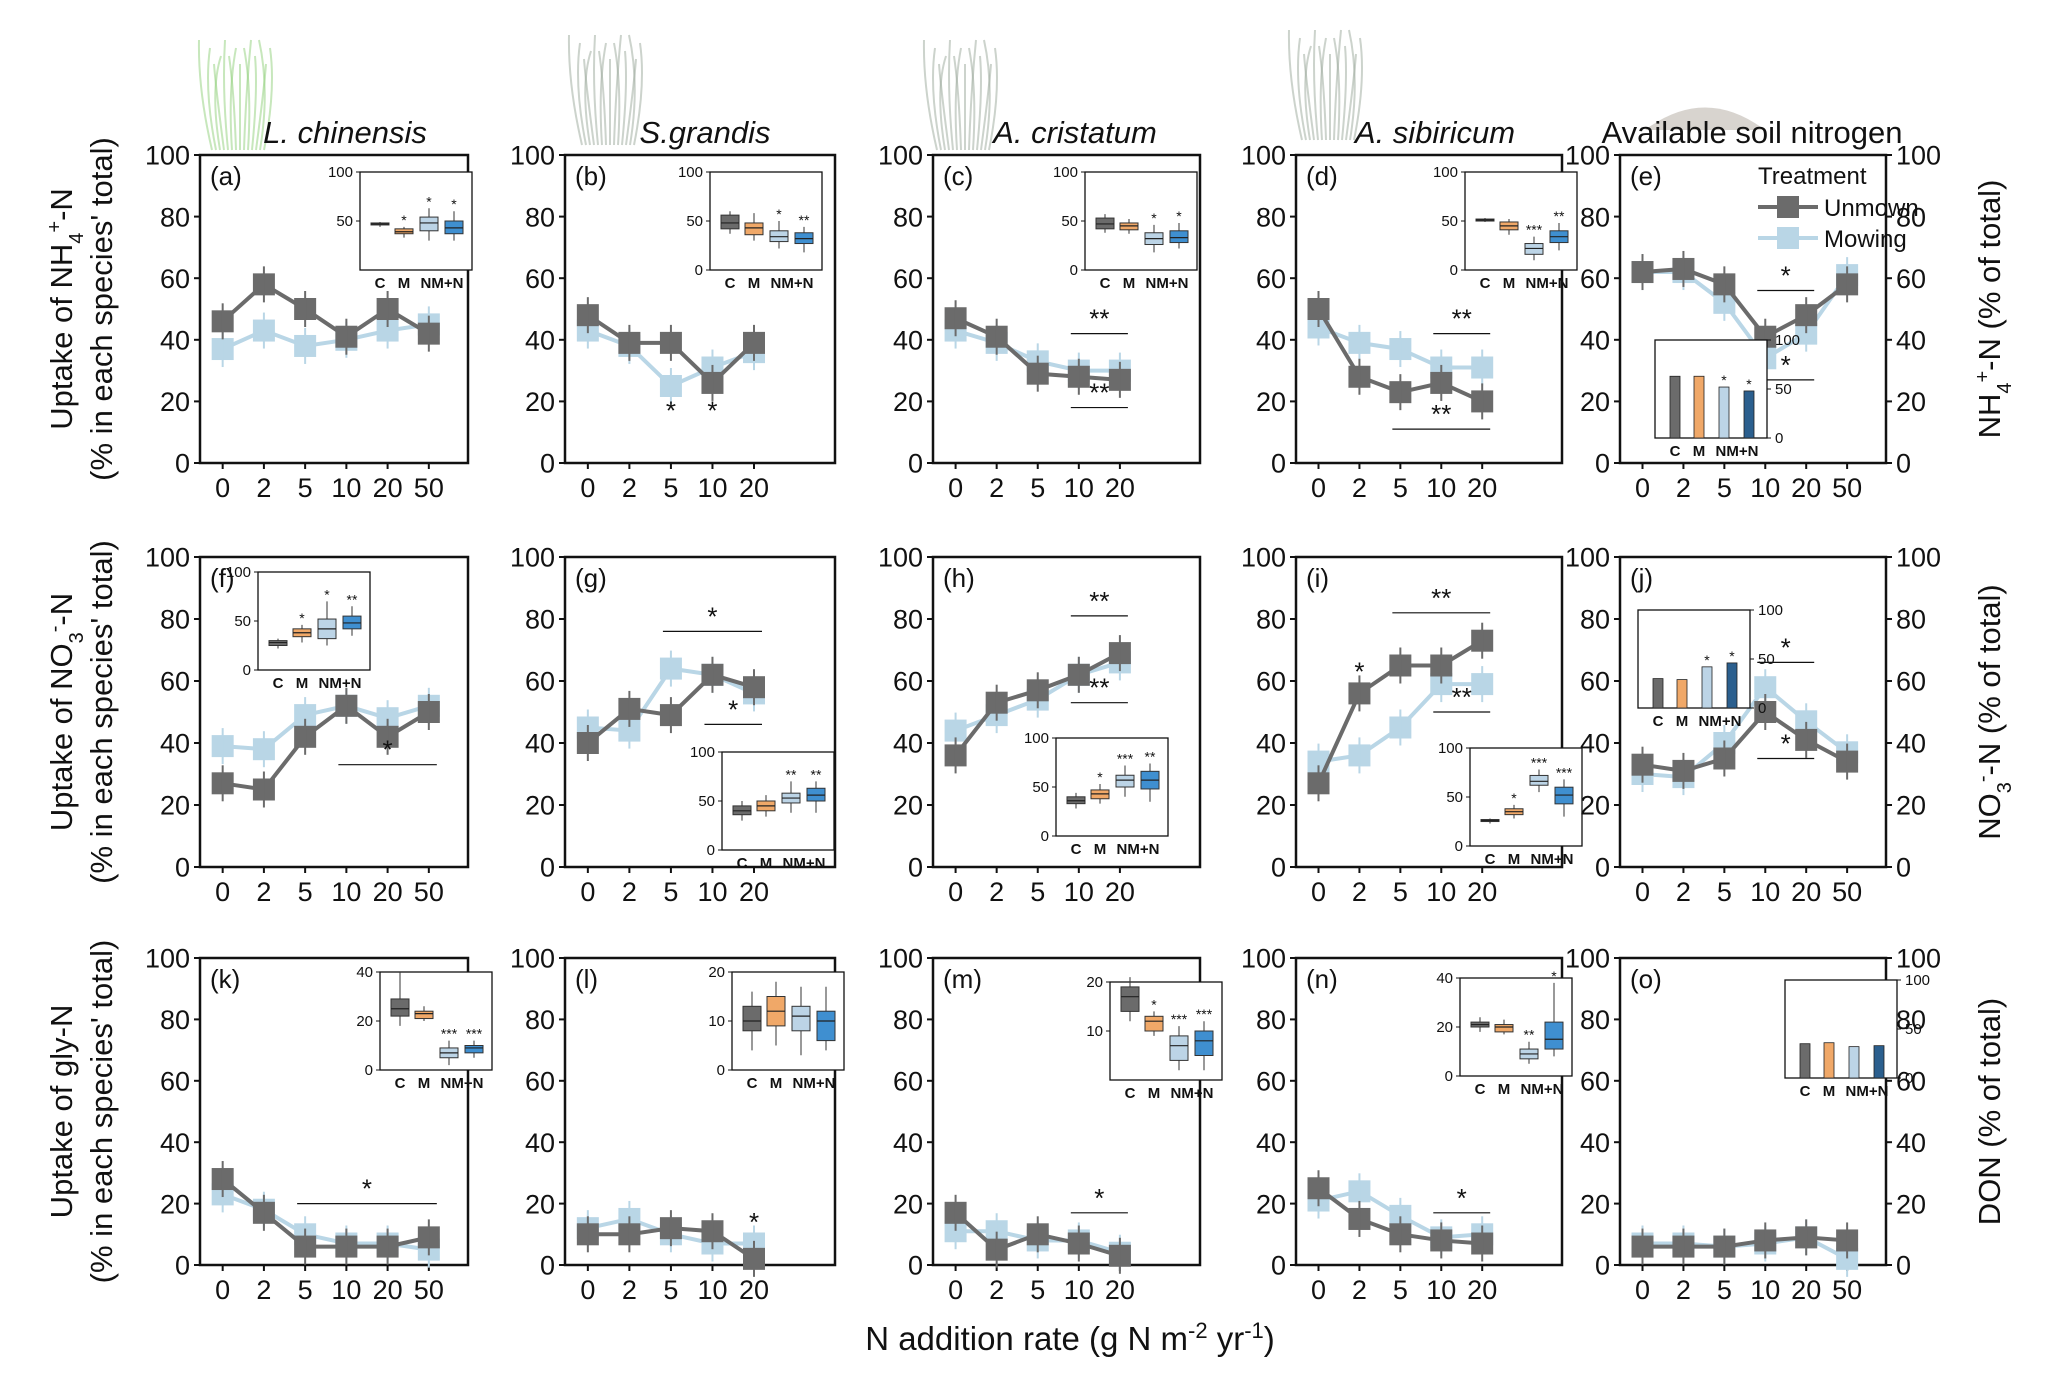 Image resolution: width=2048 pixels, height=1374 pixels. I want to click on panel-letter: (l), so click(586, 979).